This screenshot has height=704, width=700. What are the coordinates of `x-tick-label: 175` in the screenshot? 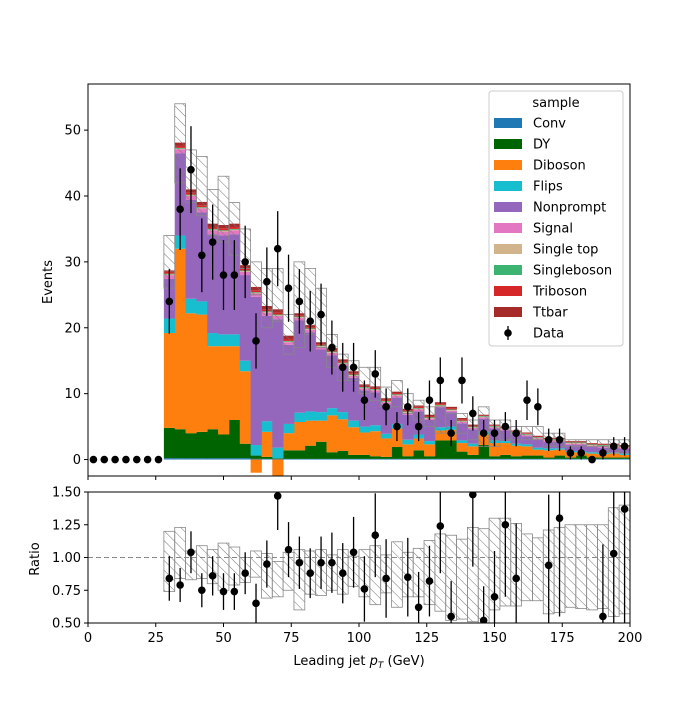 It's located at (562, 638).